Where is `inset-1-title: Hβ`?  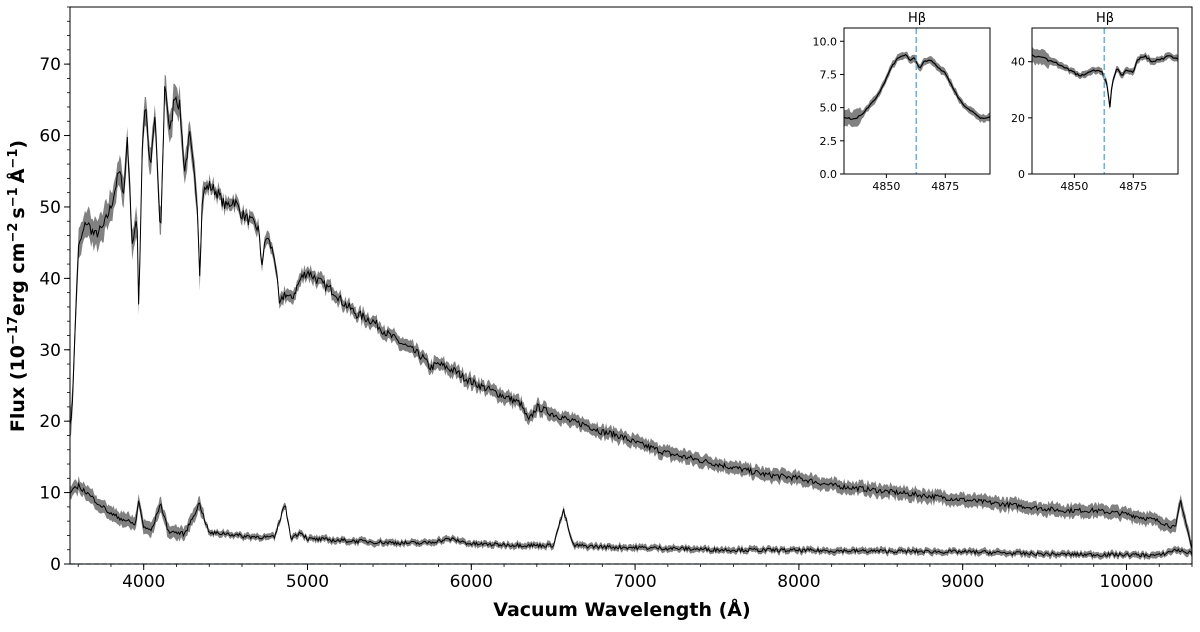 inset-1-title: Hβ is located at coordinates (917, 18).